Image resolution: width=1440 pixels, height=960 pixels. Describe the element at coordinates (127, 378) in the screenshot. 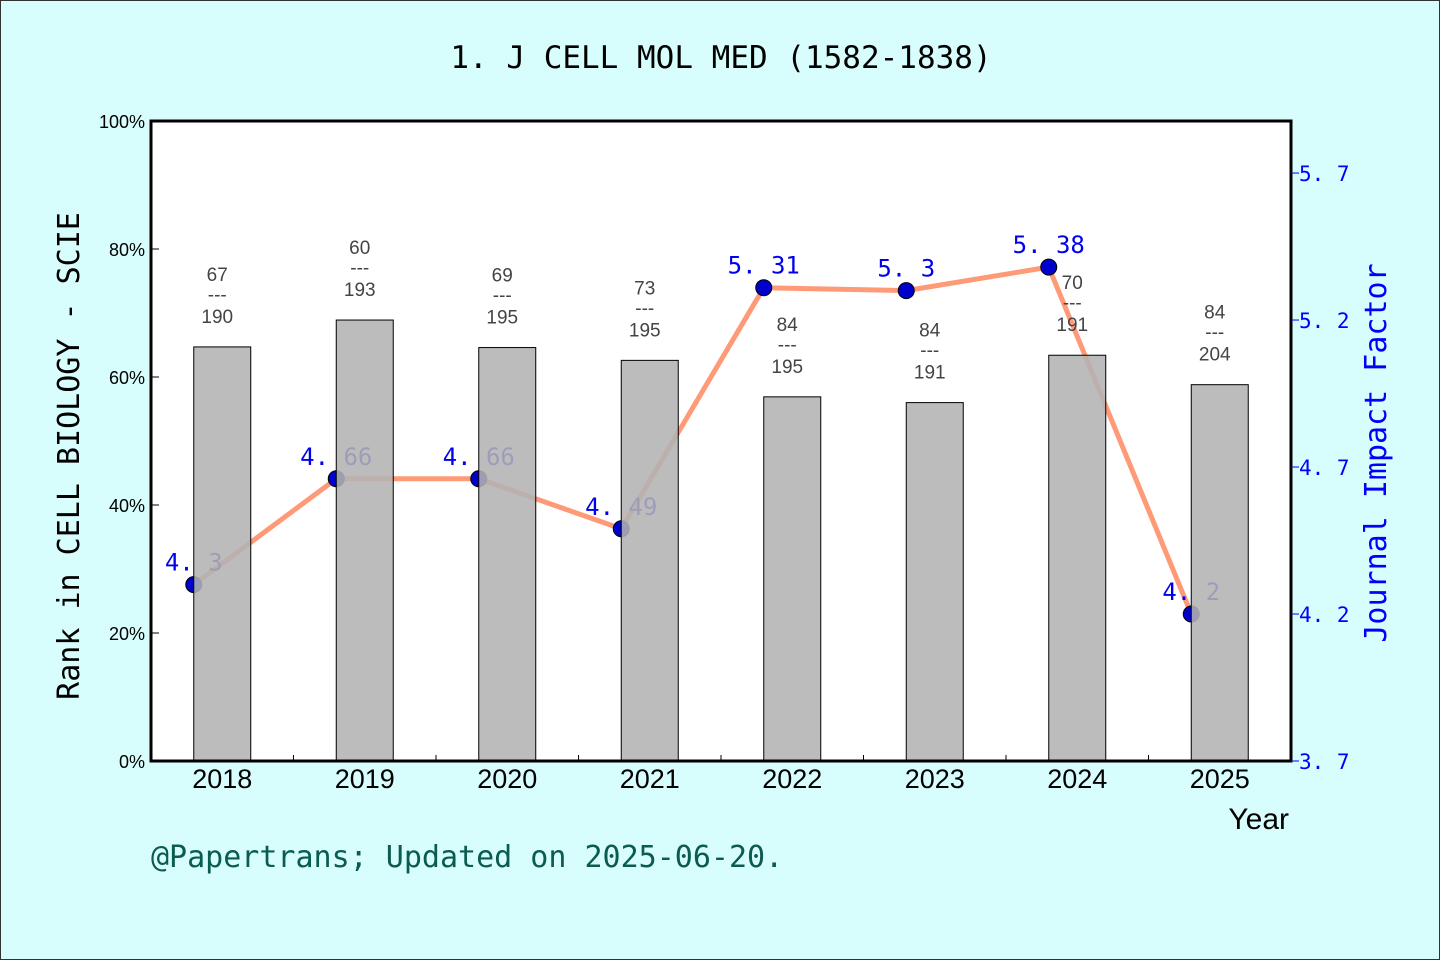

I see `left-tick-label: 60%` at that location.